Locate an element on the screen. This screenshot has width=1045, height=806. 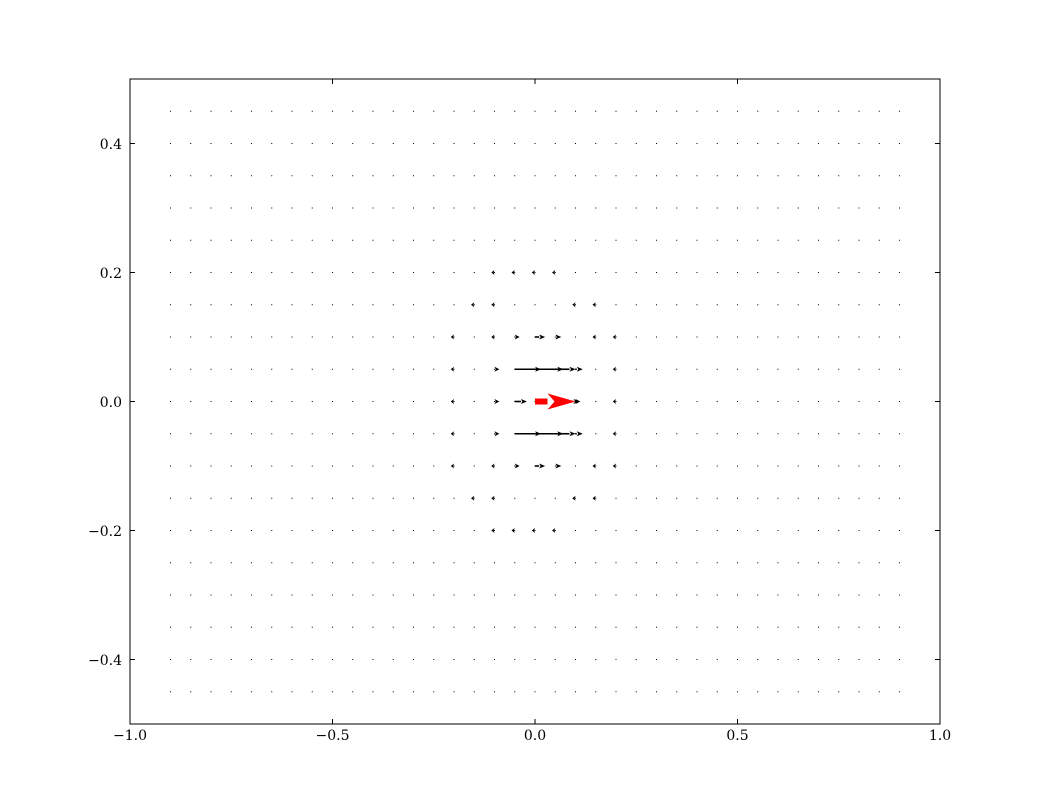
y-tick-label: 0.4 is located at coordinates (111, 145).